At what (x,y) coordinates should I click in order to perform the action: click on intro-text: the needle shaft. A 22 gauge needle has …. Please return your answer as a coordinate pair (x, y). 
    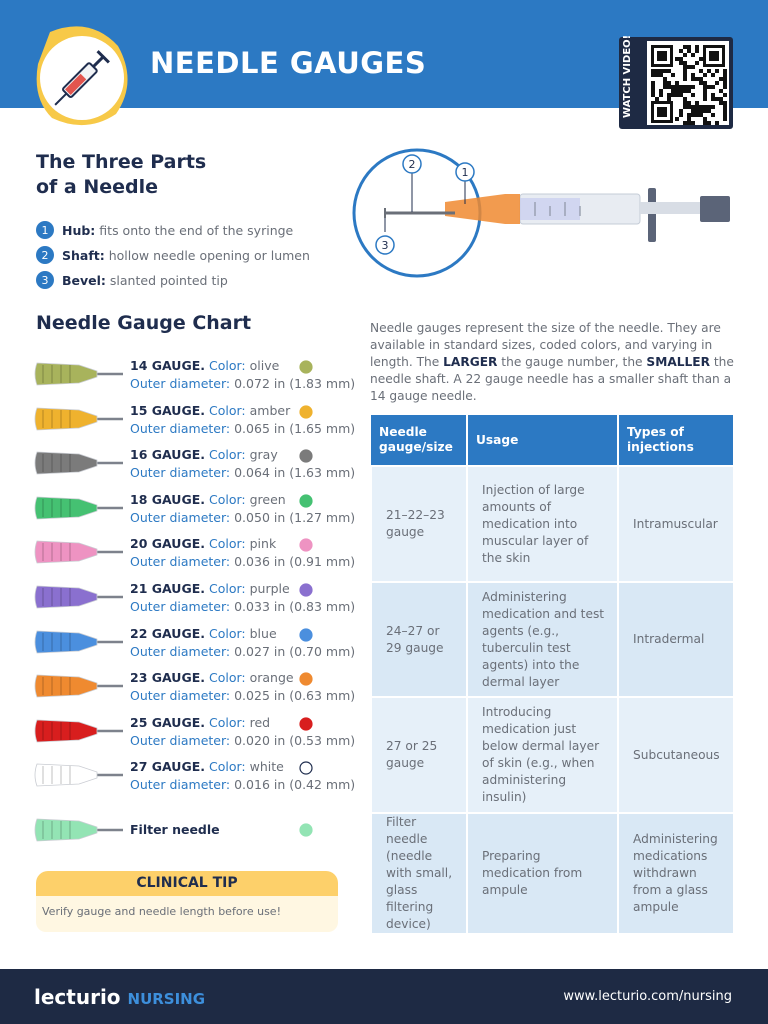
    Looking at the image, I should click on (552, 379).